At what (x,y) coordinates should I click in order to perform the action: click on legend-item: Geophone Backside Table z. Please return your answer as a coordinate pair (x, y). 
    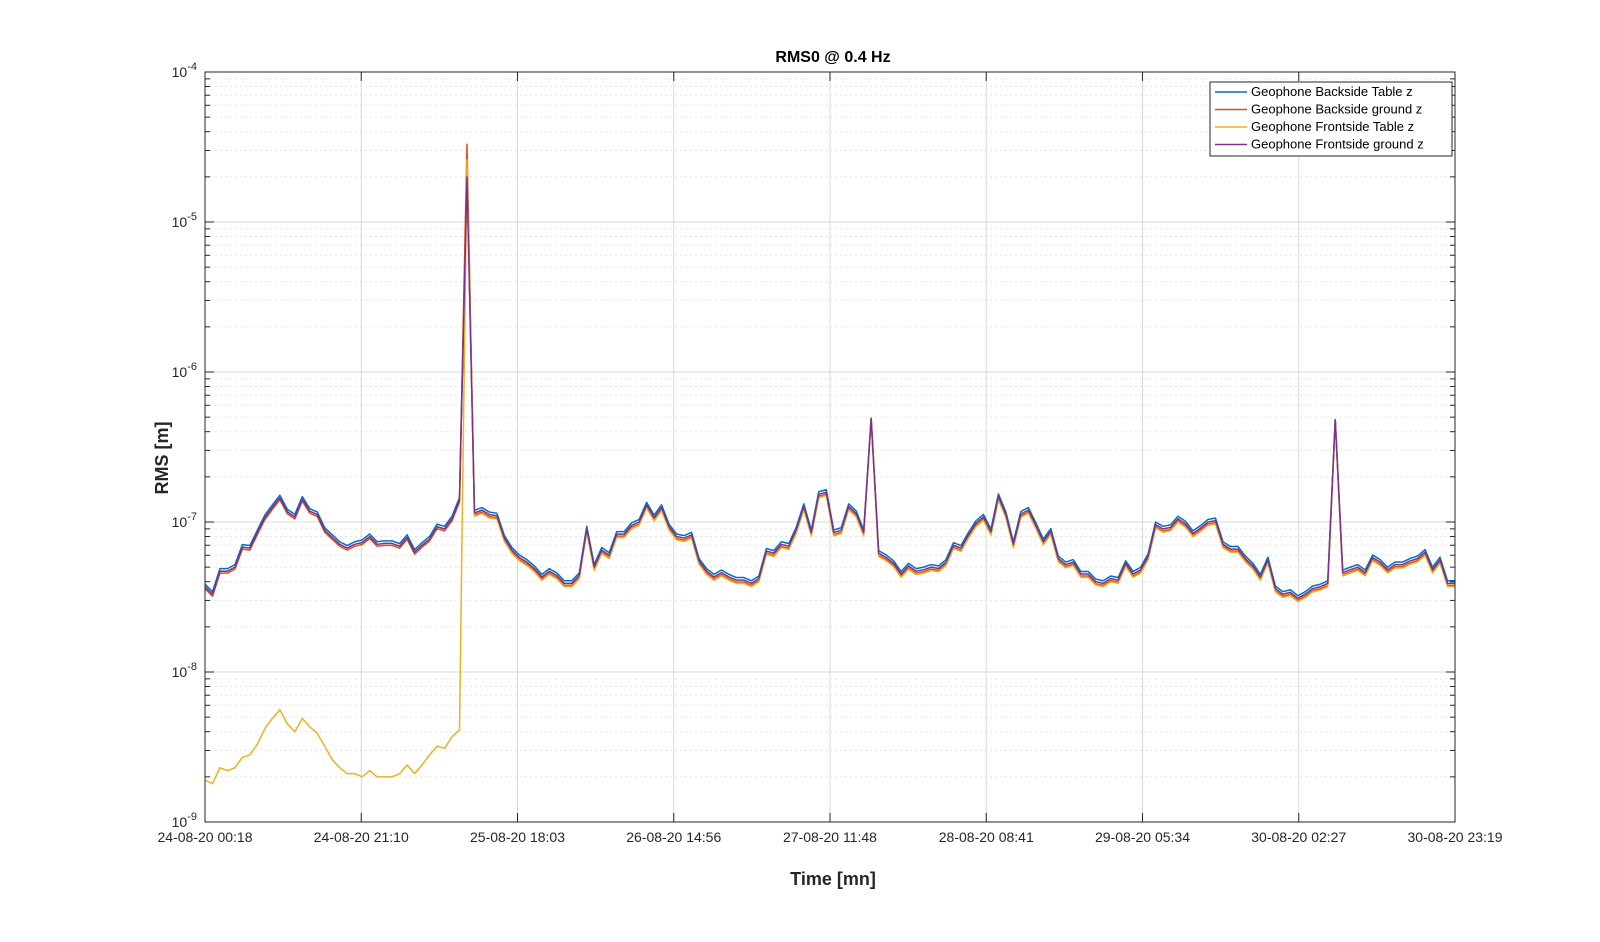
    Looking at the image, I should click on (1314, 91).